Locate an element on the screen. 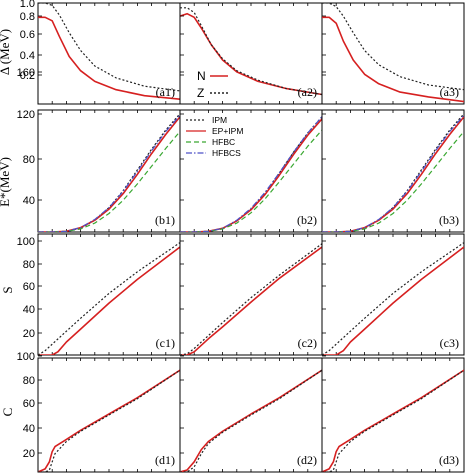 This screenshot has height=474, width=474. y-axis-label: C is located at coordinates (7, 412).